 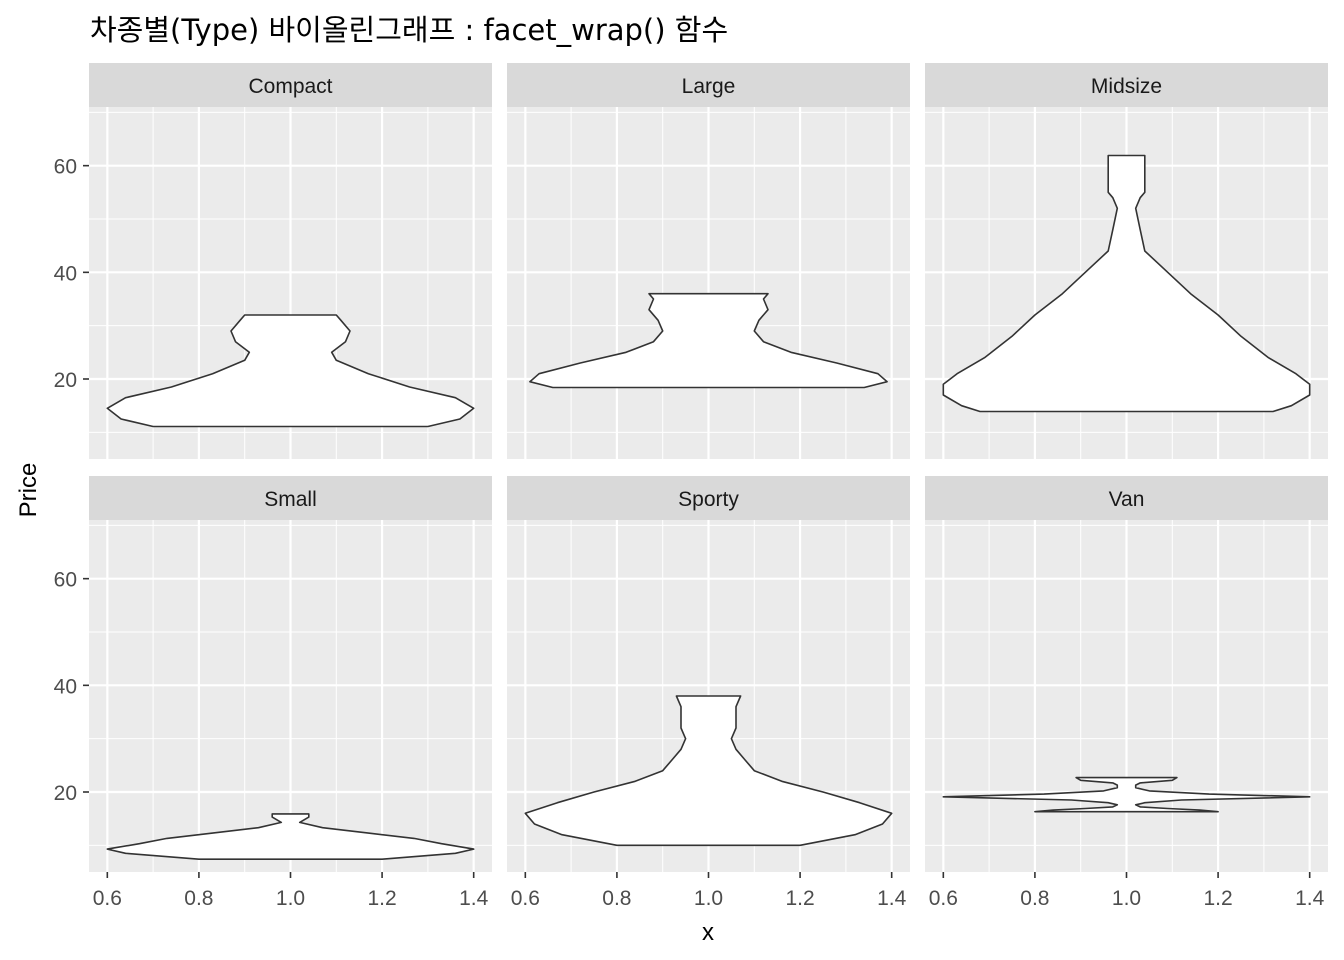 What do you see at coordinates (708, 340) in the screenshot?
I see `violin-large` at bounding box center [708, 340].